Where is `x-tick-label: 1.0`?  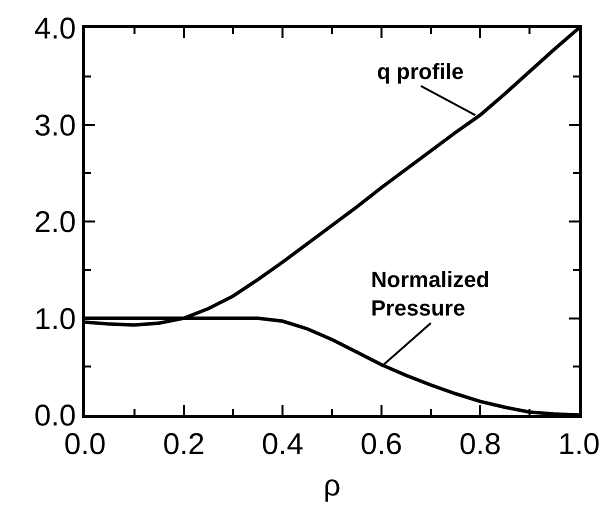
x-tick-label: 1.0 is located at coordinates (579, 444).